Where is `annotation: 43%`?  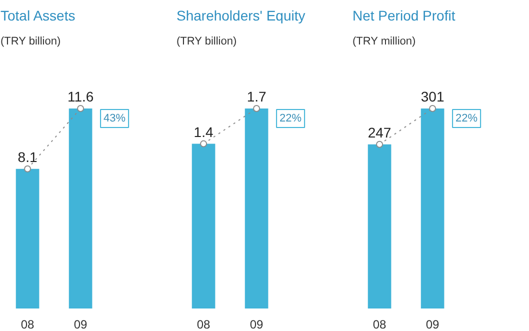 annotation: 43% is located at coordinates (115, 118).